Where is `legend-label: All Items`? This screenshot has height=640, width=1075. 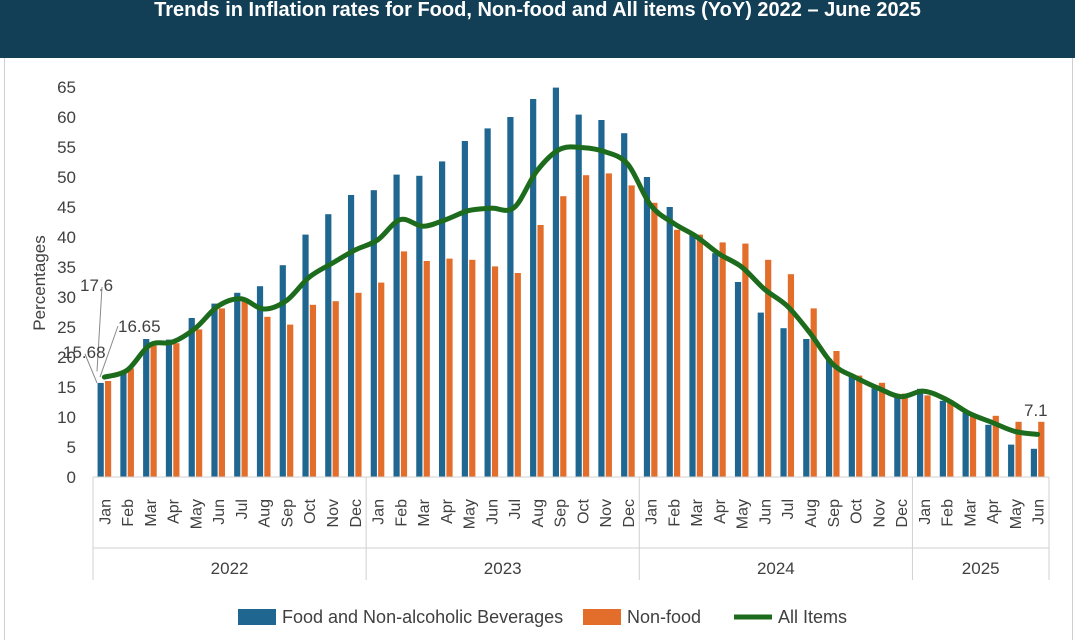 legend-label: All Items is located at coordinates (812, 617).